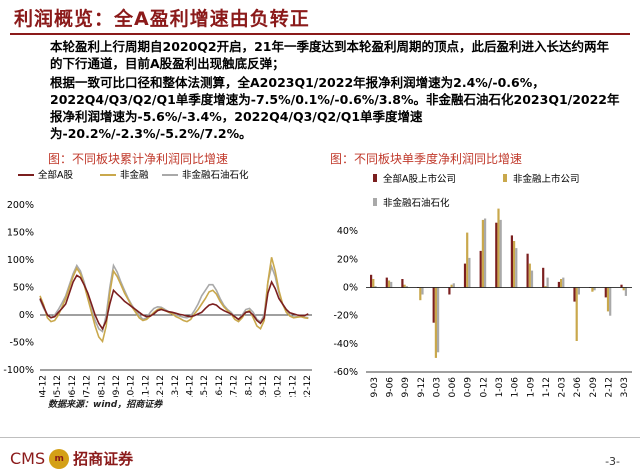 Image resolution: width=640 pixels, height=475 pixels. Describe the element at coordinates (71, 458) in the screenshot. I see `brand-logo: CMS m 招商证券` at that location.